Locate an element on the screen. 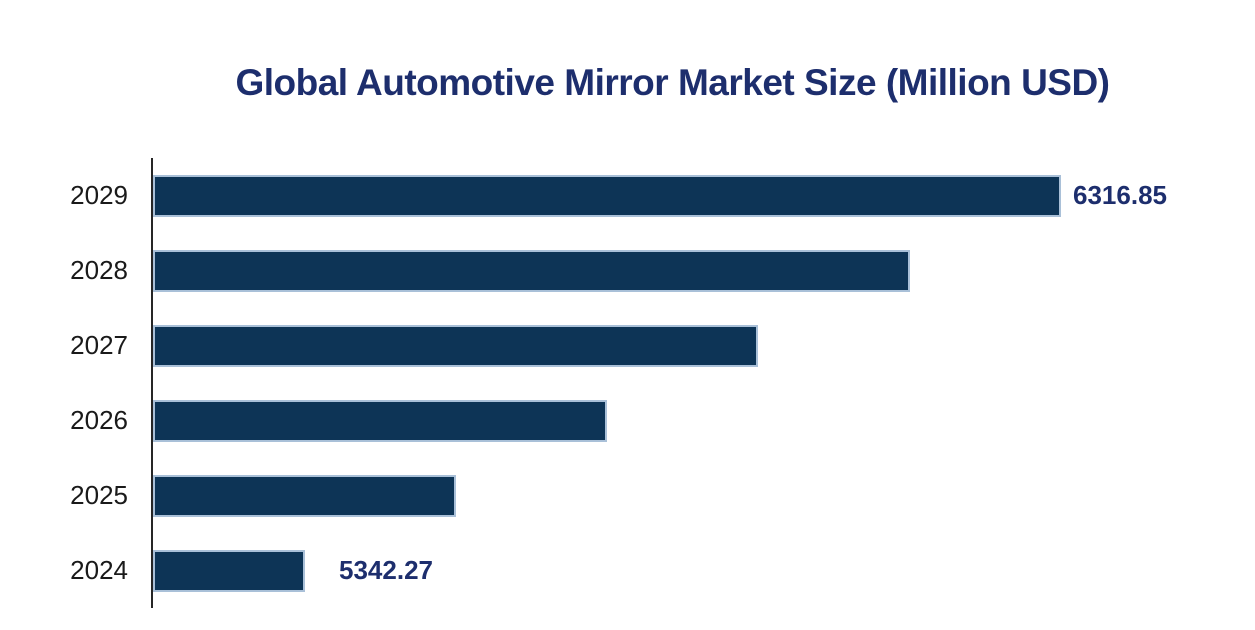 The width and height of the screenshot is (1255, 630). bar-2028 is located at coordinates (531, 270).